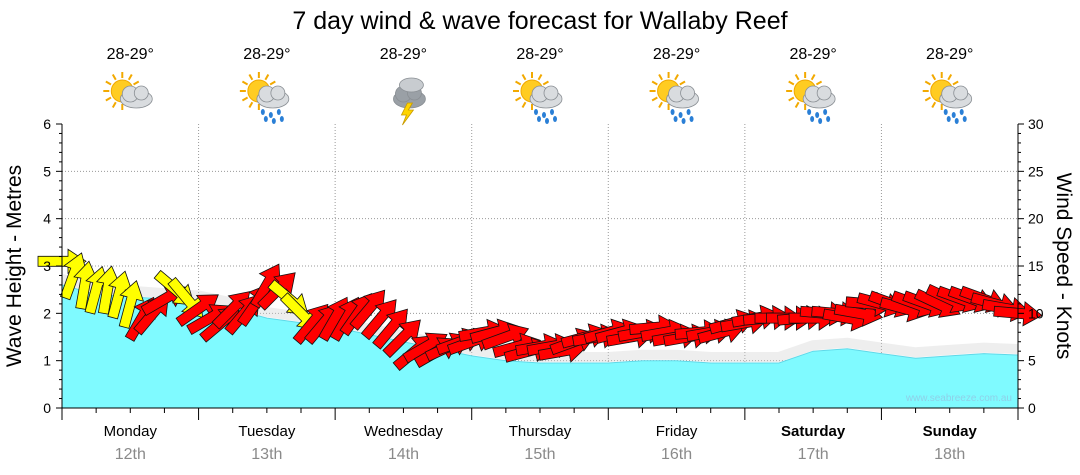 The image size is (1080, 475). What do you see at coordinates (1032, 408) in the screenshot?
I see `right-tick-label: 0` at bounding box center [1032, 408].